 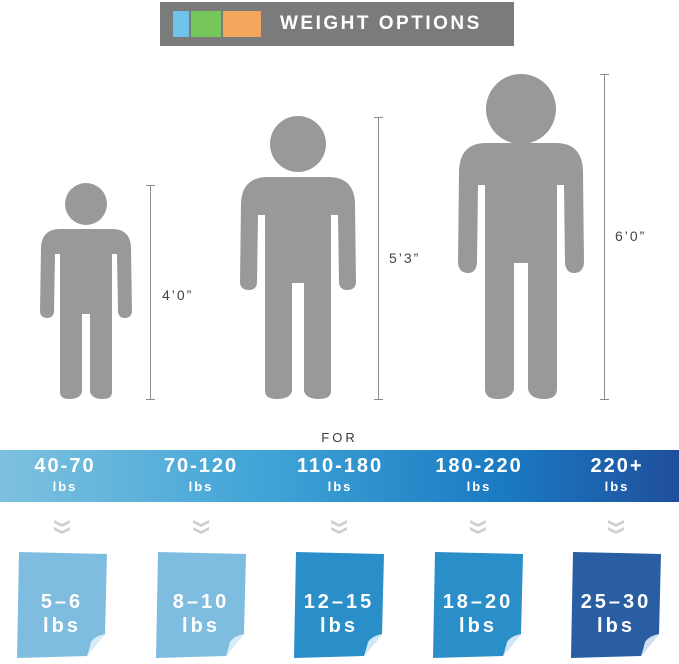 I want to click on teen-height-line, so click(x=378, y=258).